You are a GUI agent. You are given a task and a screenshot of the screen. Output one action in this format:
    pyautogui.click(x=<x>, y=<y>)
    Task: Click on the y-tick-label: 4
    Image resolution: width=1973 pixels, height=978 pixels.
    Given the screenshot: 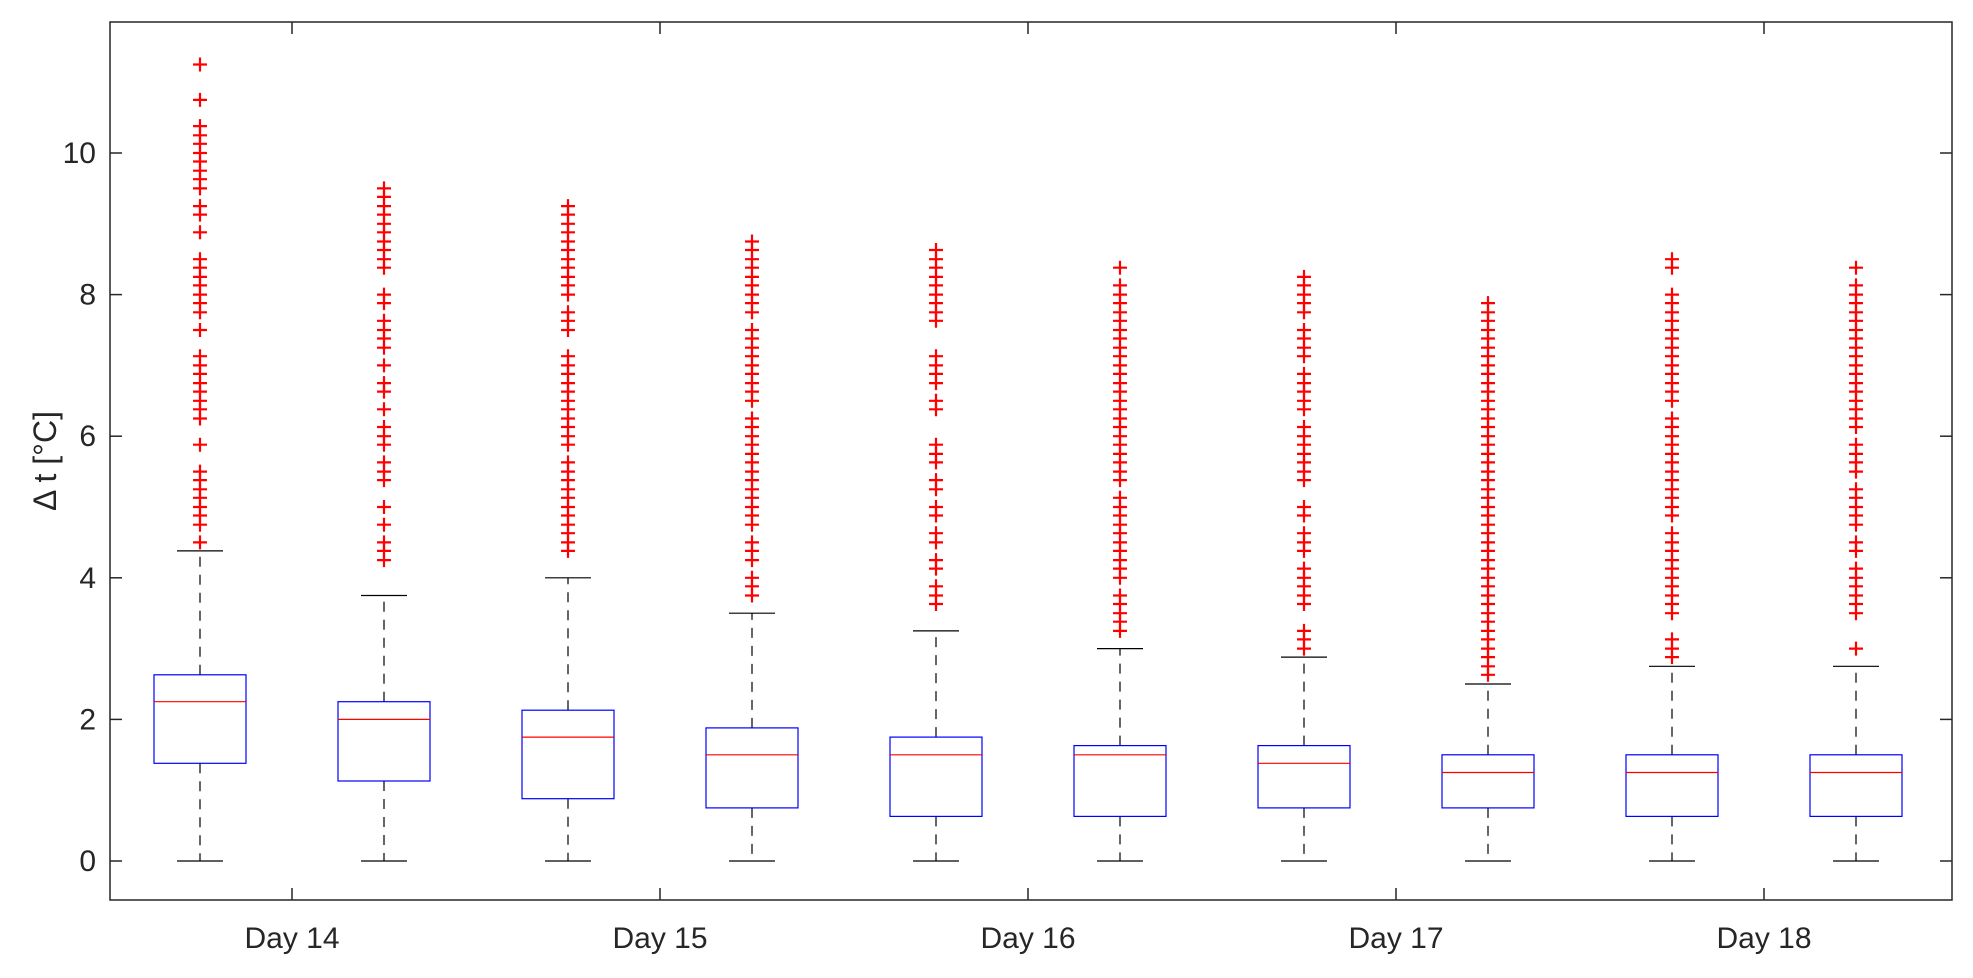 What is the action you would take?
    pyautogui.click(x=87, y=578)
    